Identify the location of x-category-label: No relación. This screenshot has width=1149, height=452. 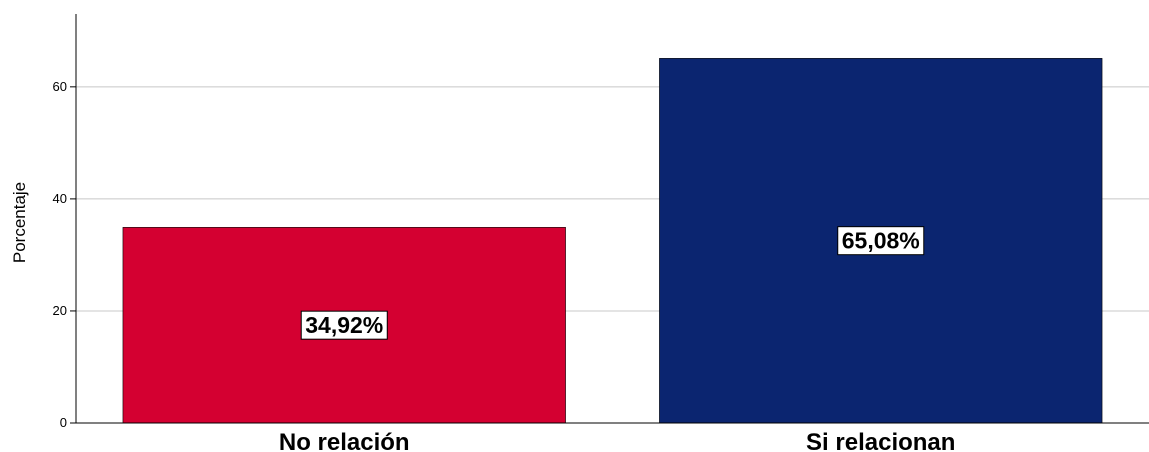
(344, 440).